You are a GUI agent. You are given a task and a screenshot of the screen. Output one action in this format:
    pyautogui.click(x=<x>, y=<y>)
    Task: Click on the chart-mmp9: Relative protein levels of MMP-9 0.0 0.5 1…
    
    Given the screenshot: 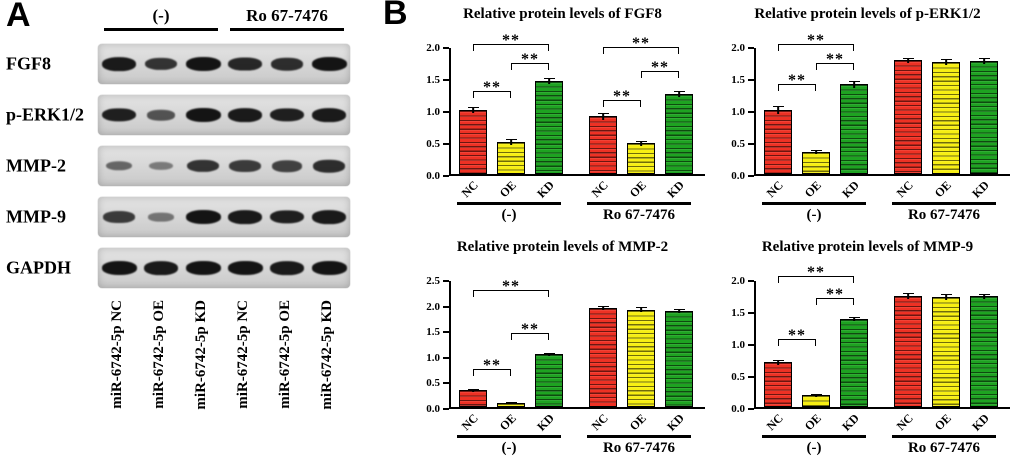 What is the action you would take?
    pyautogui.click(x=867, y=349)
    